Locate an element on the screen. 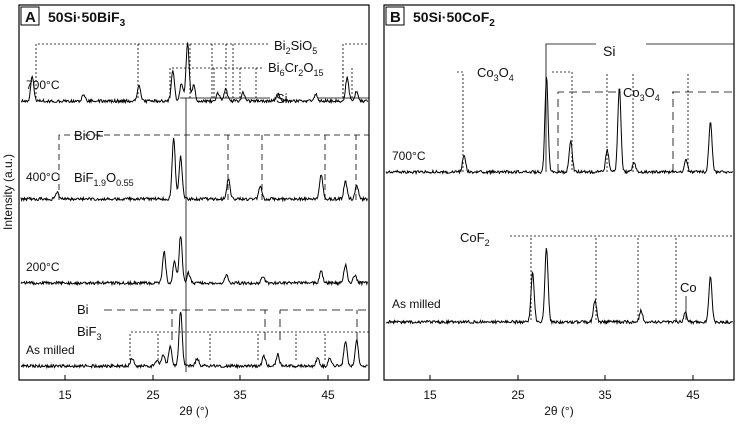 Image resolution: width=737 pixels, height=428 pixels. phase-label: Bi is located at coordinates (83, 309).